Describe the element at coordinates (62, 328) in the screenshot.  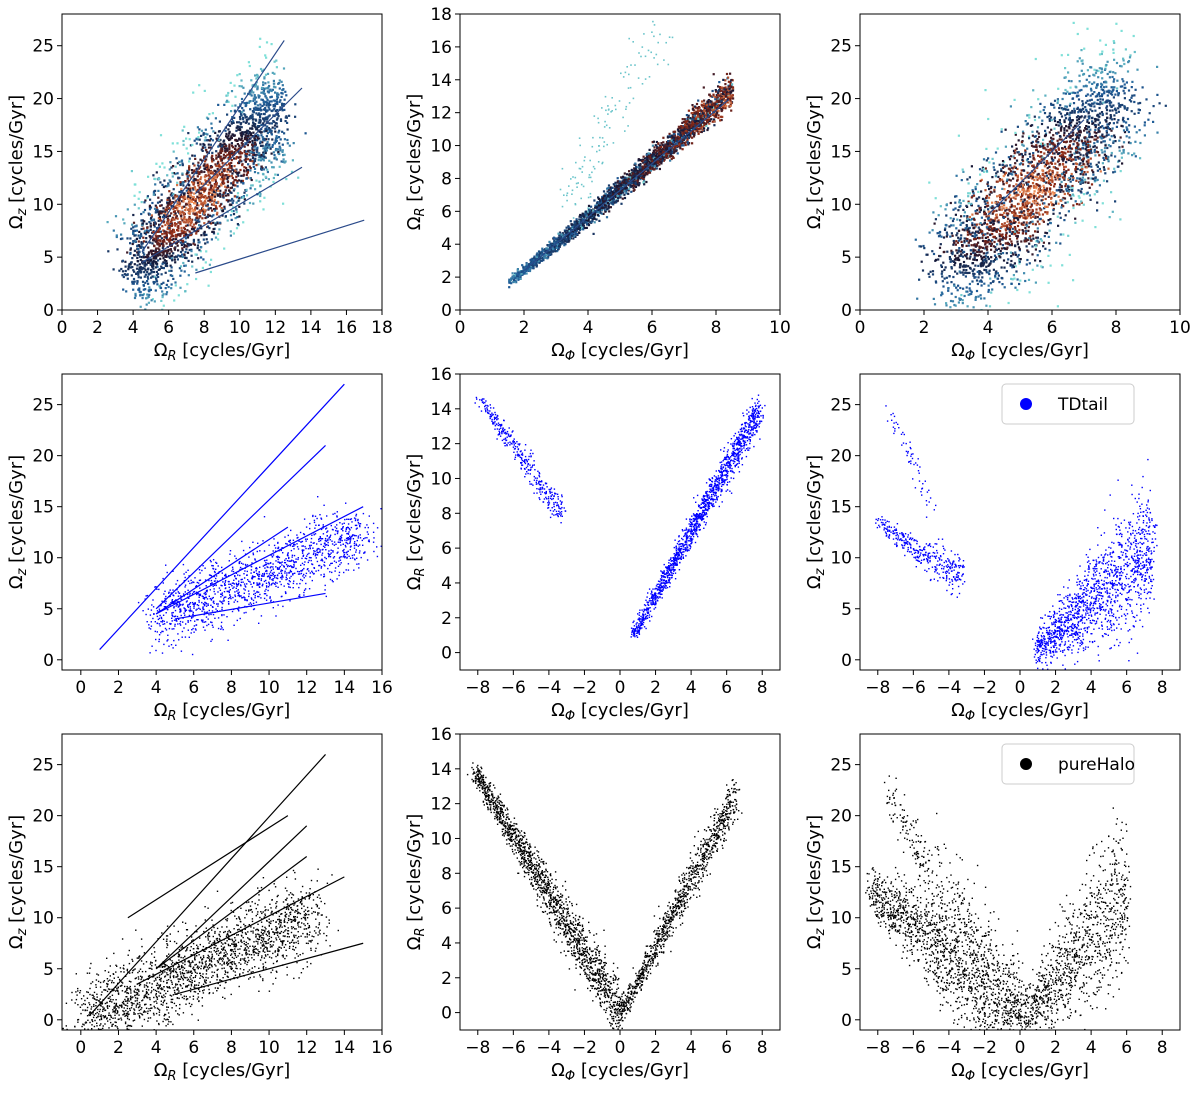
I see `x-tick-label: 0` at that location.